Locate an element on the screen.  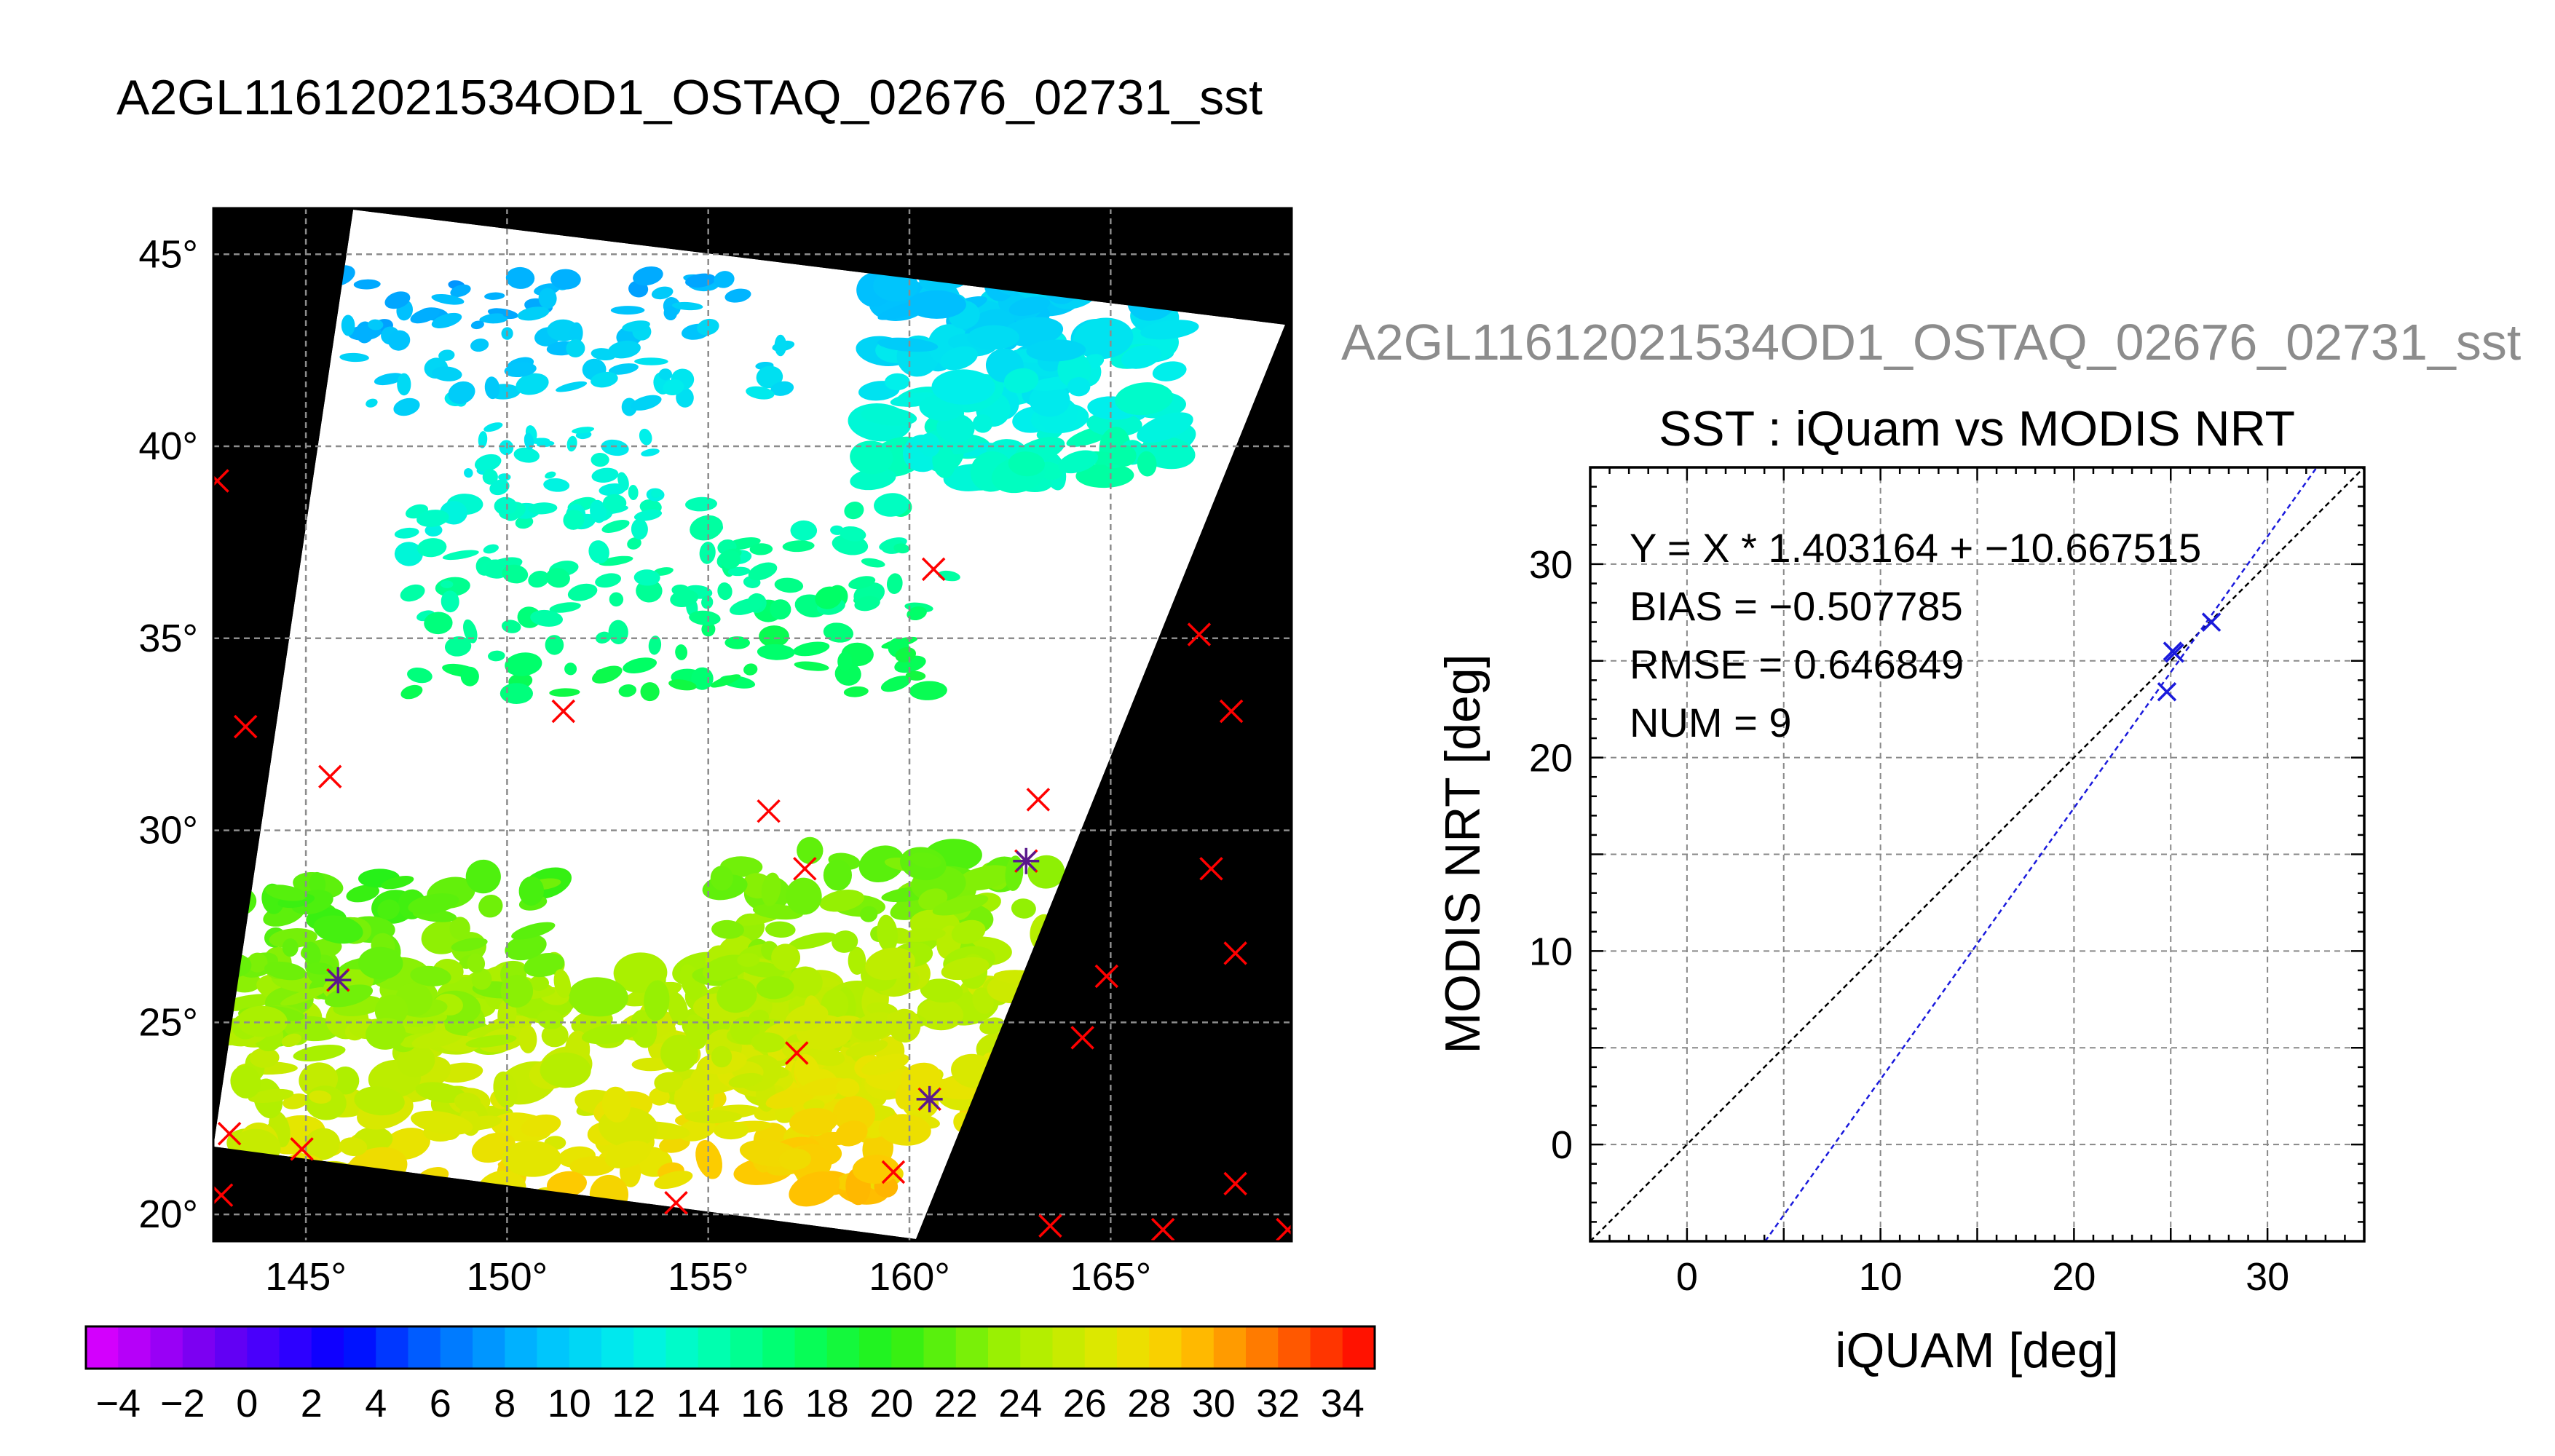
scatter-annotation: NUM = 9 is located at coordinates (1711, 722).